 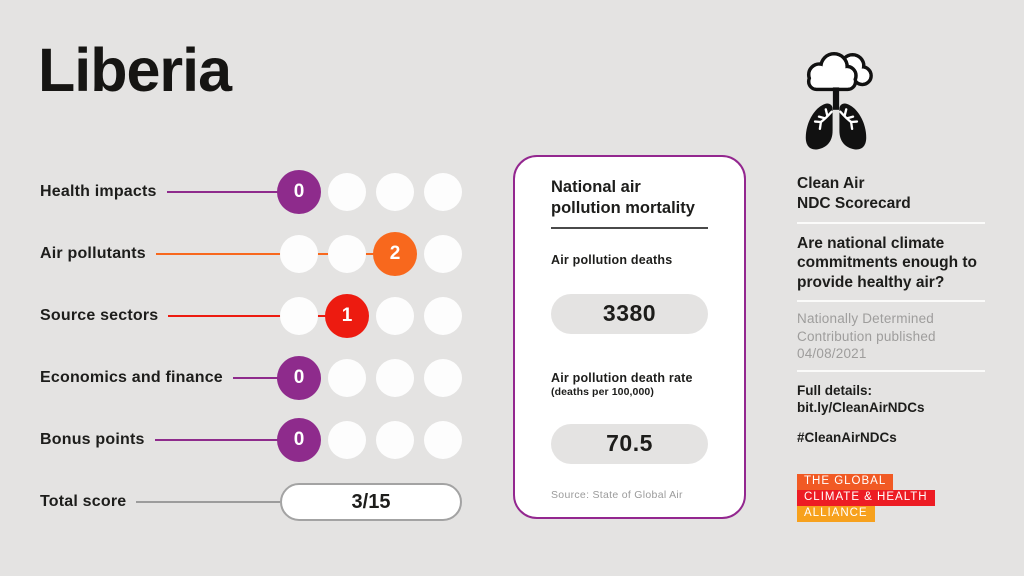 What do you see at coordinates (835, 390) in the screenshot?
I see `full-details-label: Full details:` at bounding box center [835, 390].